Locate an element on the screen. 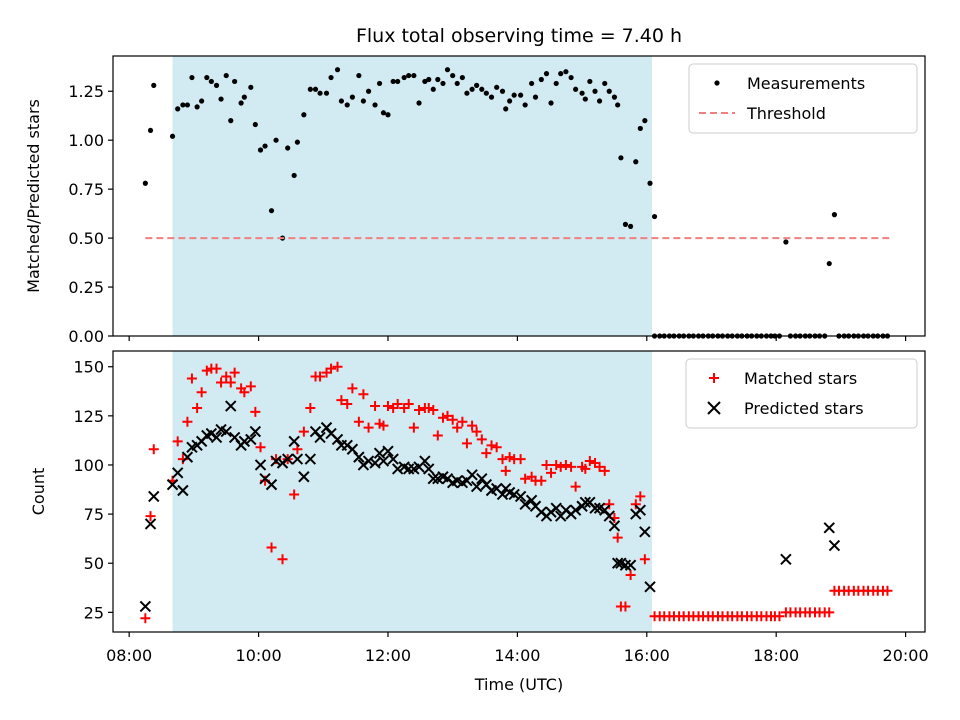 Image resolution: width=960 pixels, height=720 pixels. x-tick-label: 14:00 is located at coordinates (517, 655).